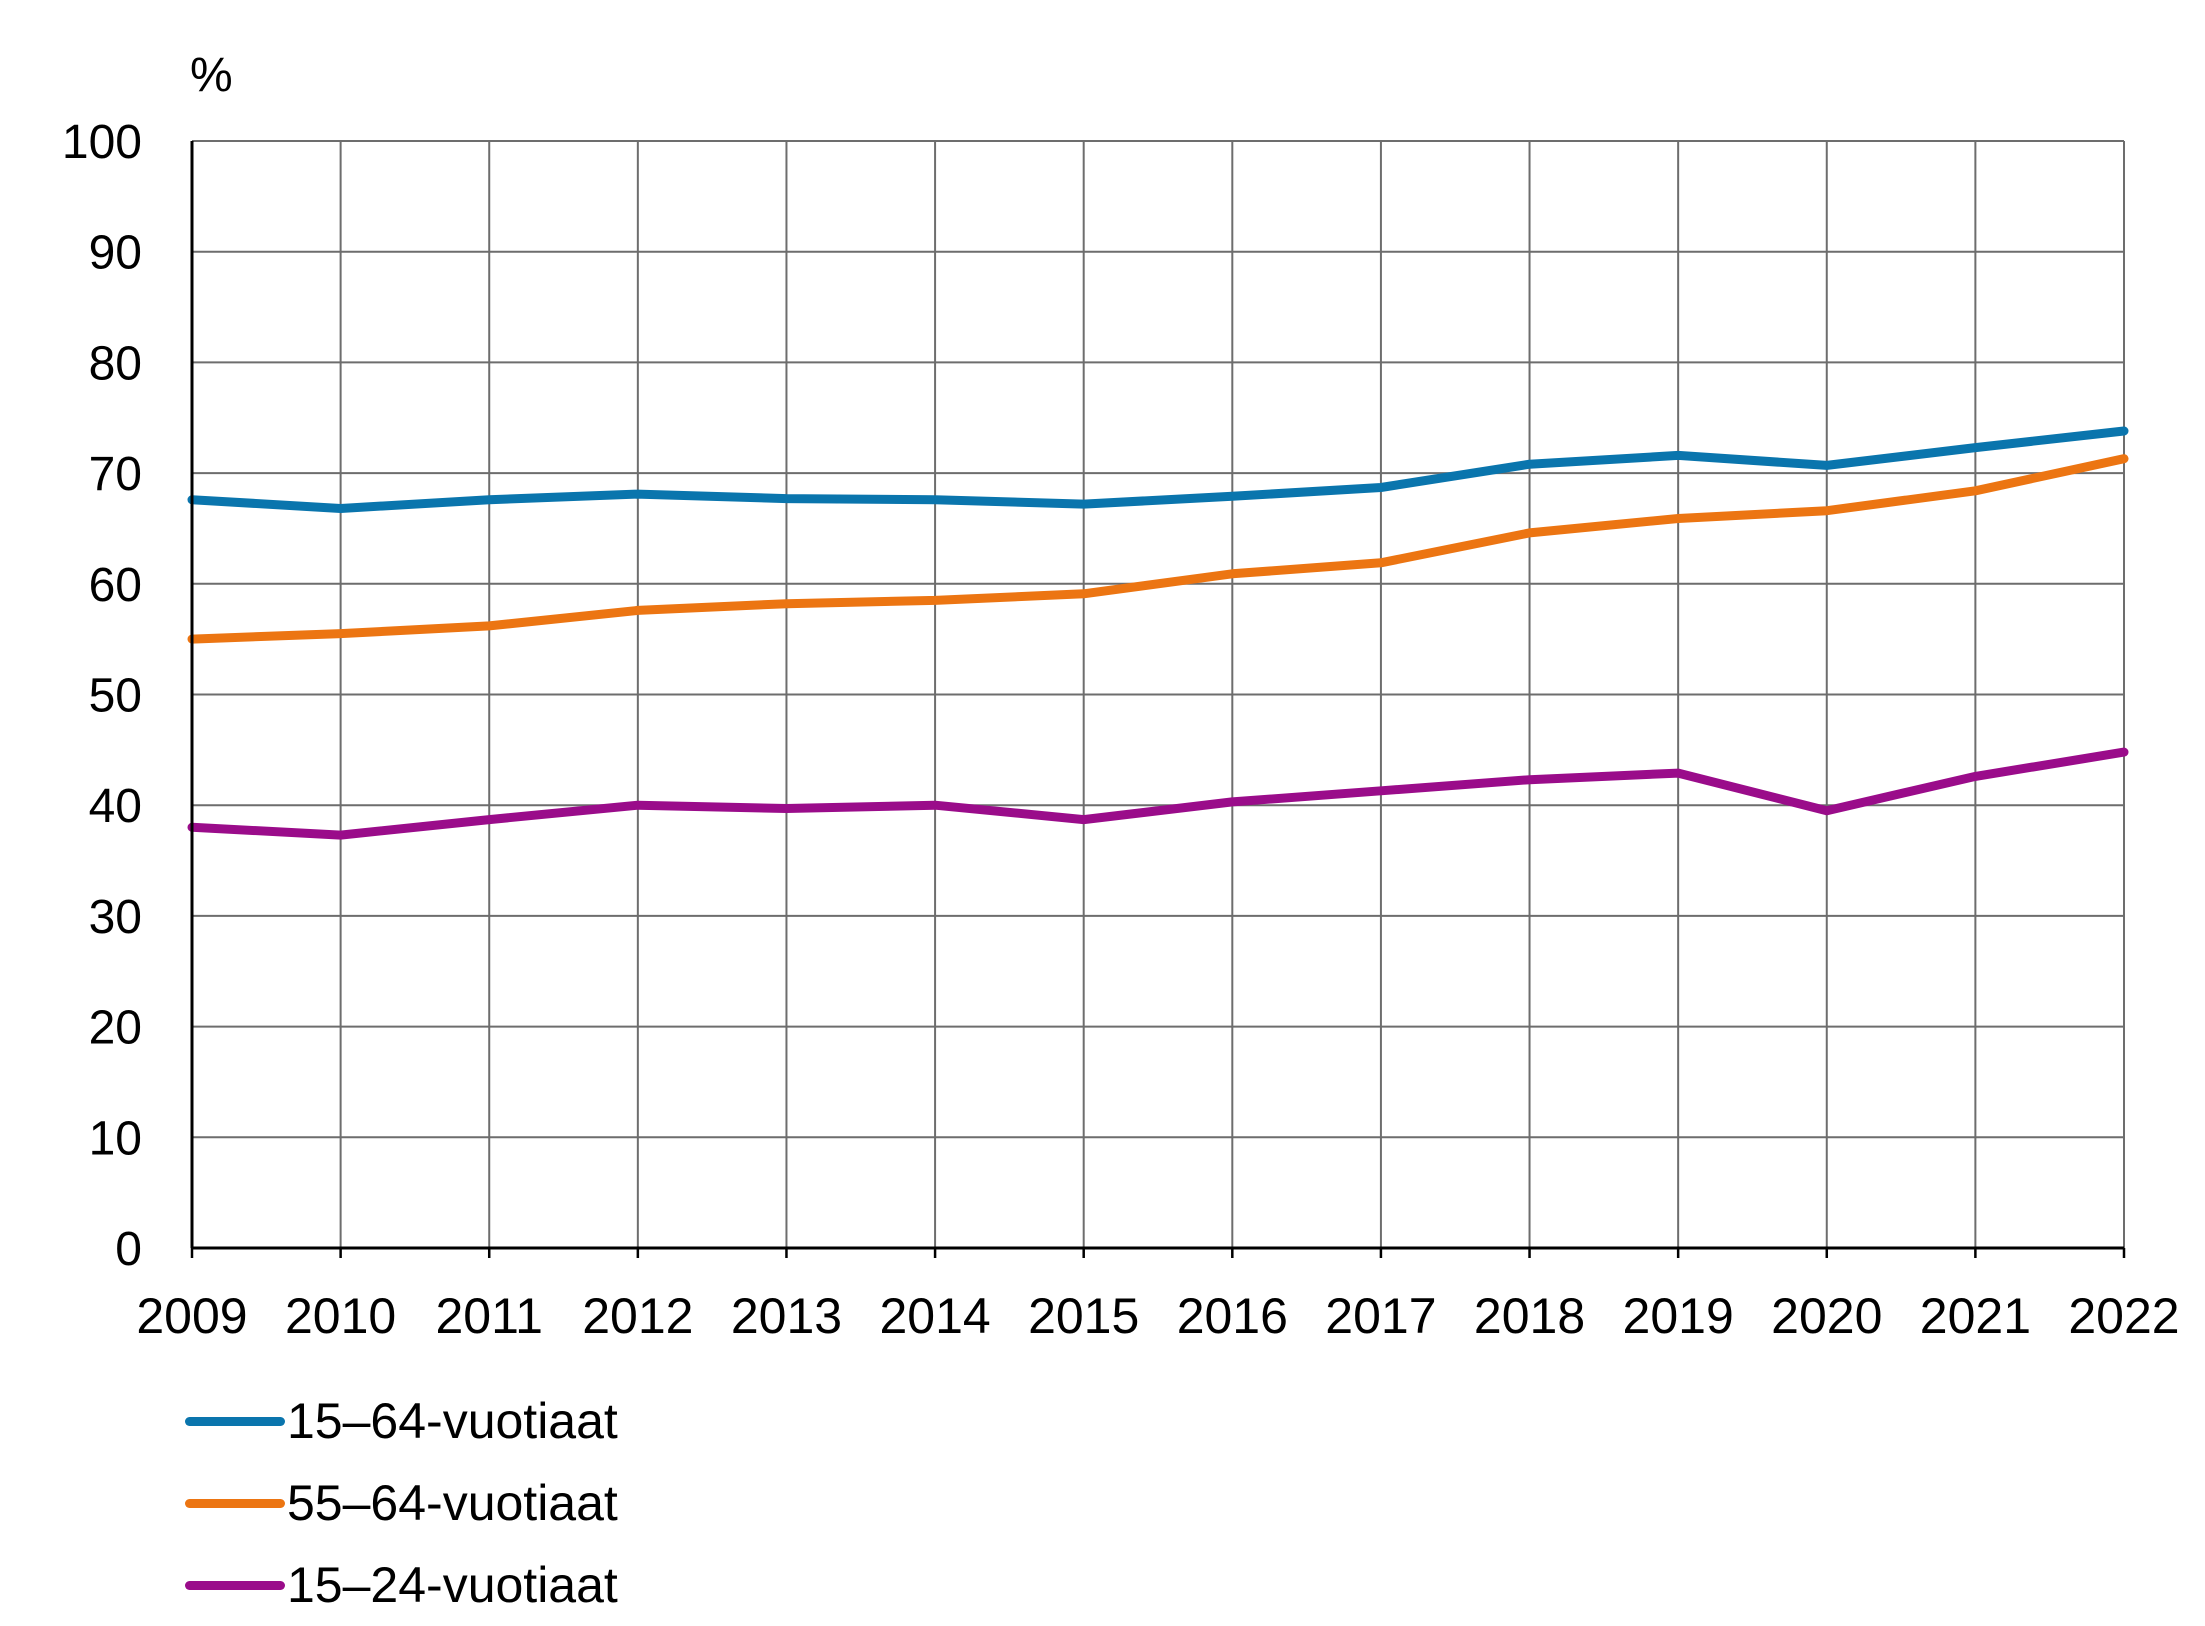  What do you see at coordinates (1678, 1316) in the screenshot?
I see `x-tick-label-2019: 2019` at bounding box center [1678, 1316].